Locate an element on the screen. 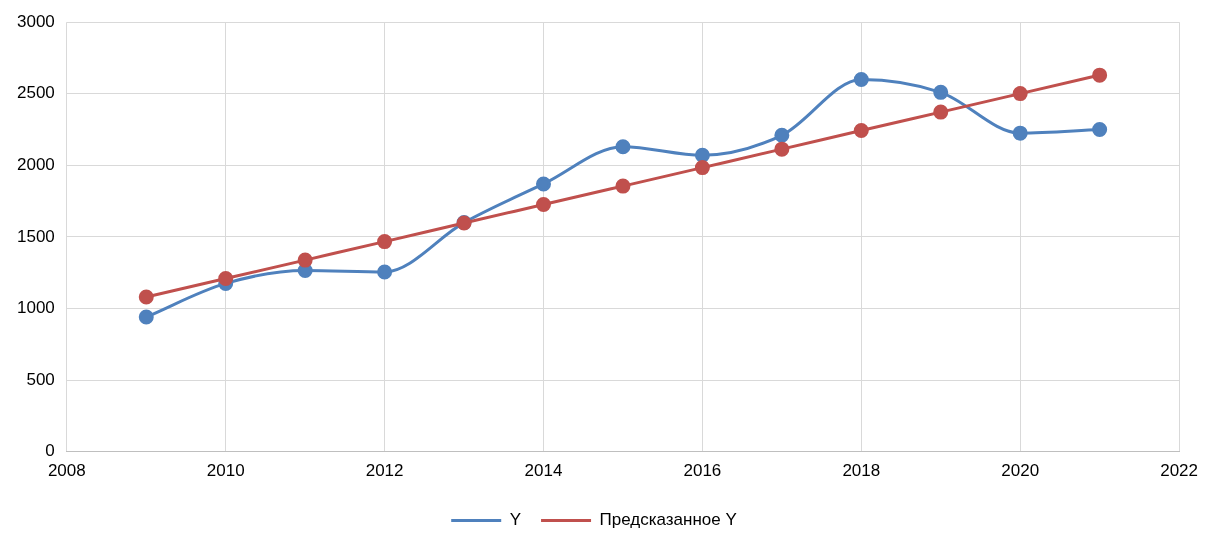 This screenshot has height=539, width=1208. x-tick-label: 2022 is located at coordinates (1179, 471).